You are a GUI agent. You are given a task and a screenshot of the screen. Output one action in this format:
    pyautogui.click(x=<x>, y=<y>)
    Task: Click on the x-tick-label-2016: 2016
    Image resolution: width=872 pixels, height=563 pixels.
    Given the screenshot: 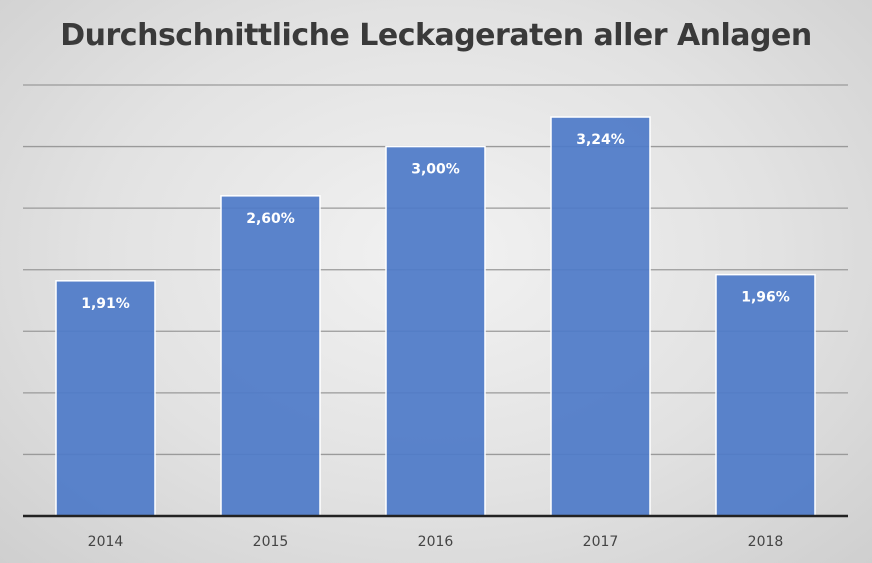 What is the action you would take?
    pyautogui.click(x=436, y=542)
    